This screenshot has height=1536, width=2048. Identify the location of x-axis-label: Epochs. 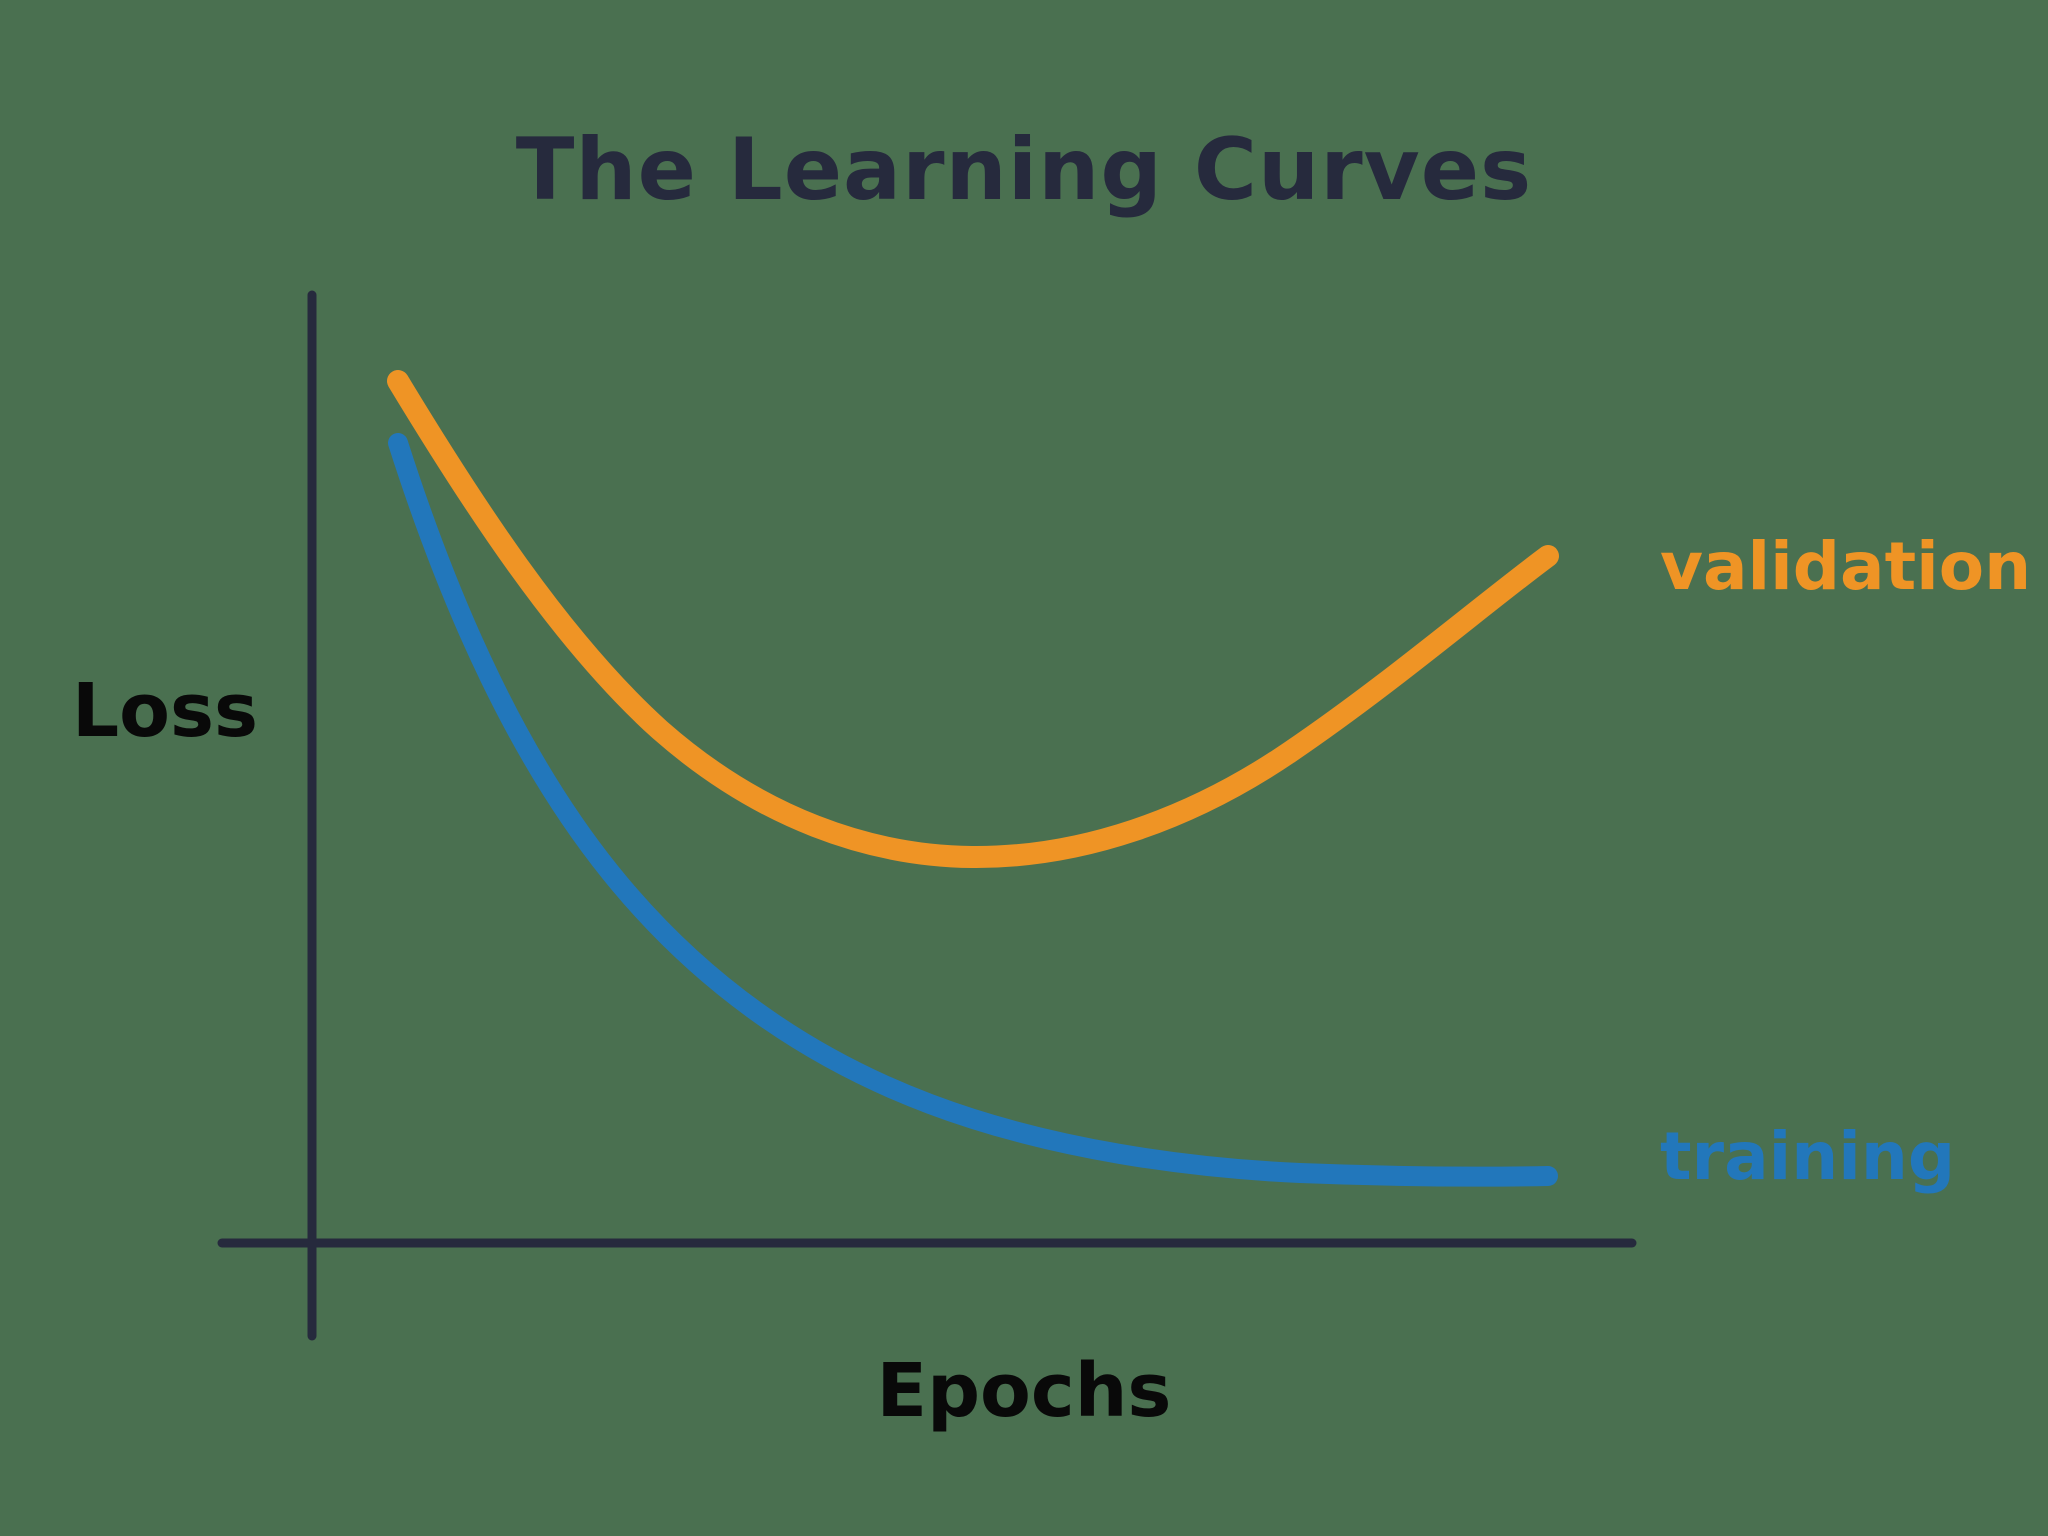
(1024, 1391).